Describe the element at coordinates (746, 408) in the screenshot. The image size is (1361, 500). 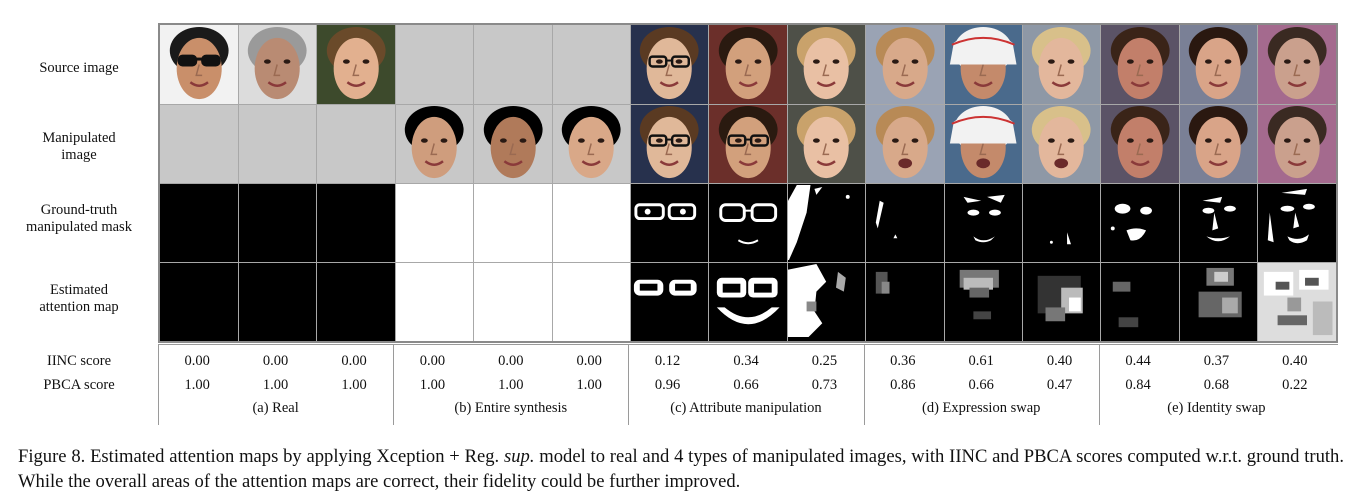
I see `group-label: (c) Attribute manipulation` at that location.